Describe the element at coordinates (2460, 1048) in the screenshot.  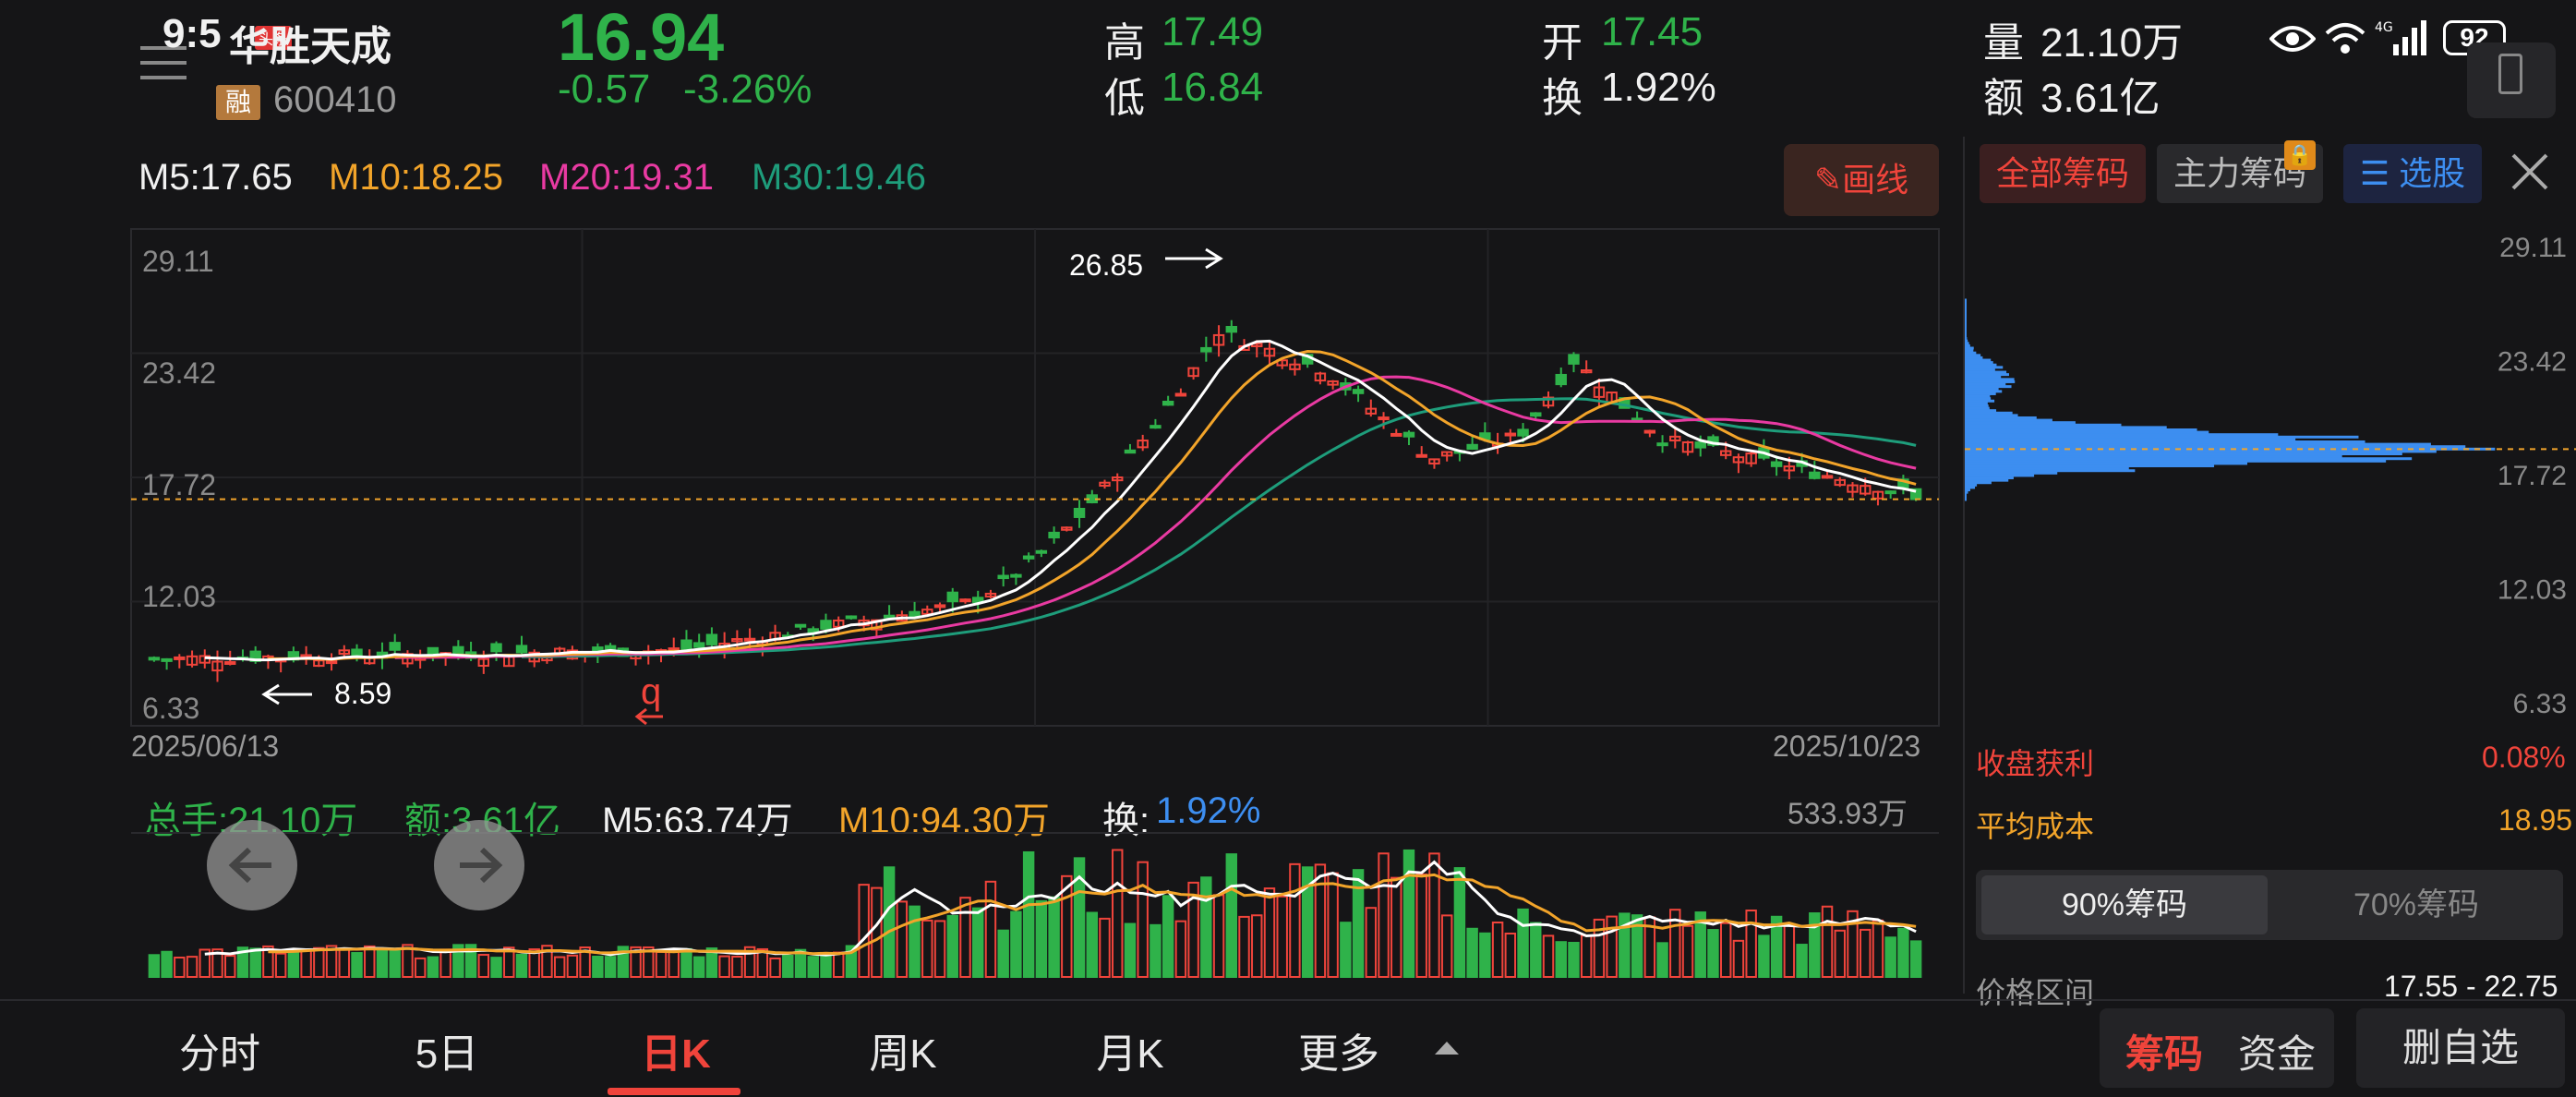
I see `remove-watchlist-button: 删自选` at that location.